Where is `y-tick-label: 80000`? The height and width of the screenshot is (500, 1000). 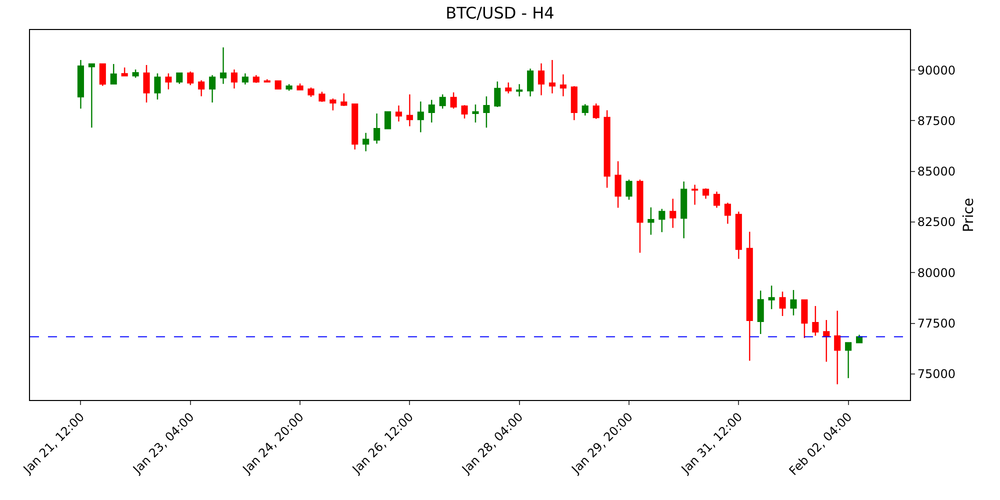
y-tick-label: 80000 is located at coordinates (936, 273).